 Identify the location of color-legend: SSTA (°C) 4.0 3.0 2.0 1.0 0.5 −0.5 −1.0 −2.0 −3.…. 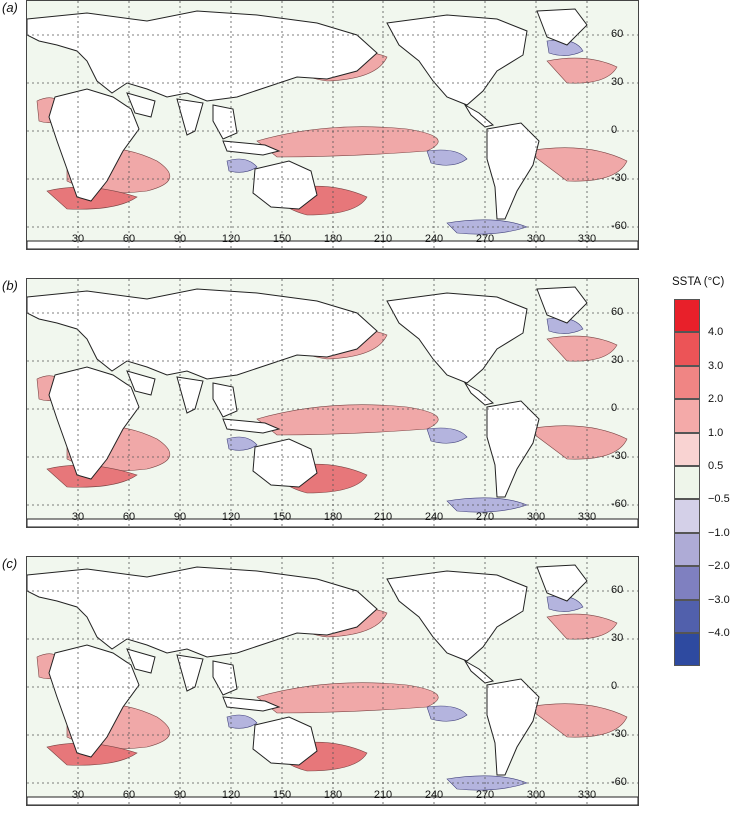
(704, 471).